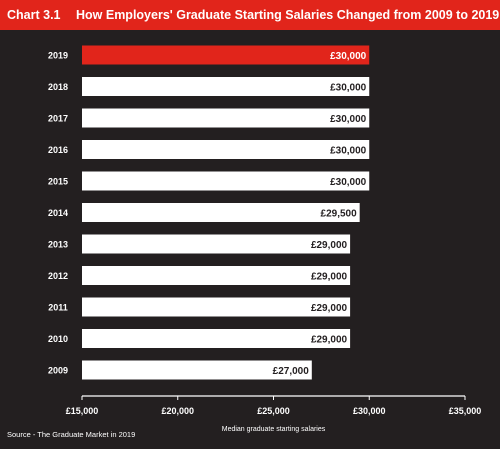 The height and width of the screenshot is (449, 500). I want to click on category-label: 2015, so click(58, 182).